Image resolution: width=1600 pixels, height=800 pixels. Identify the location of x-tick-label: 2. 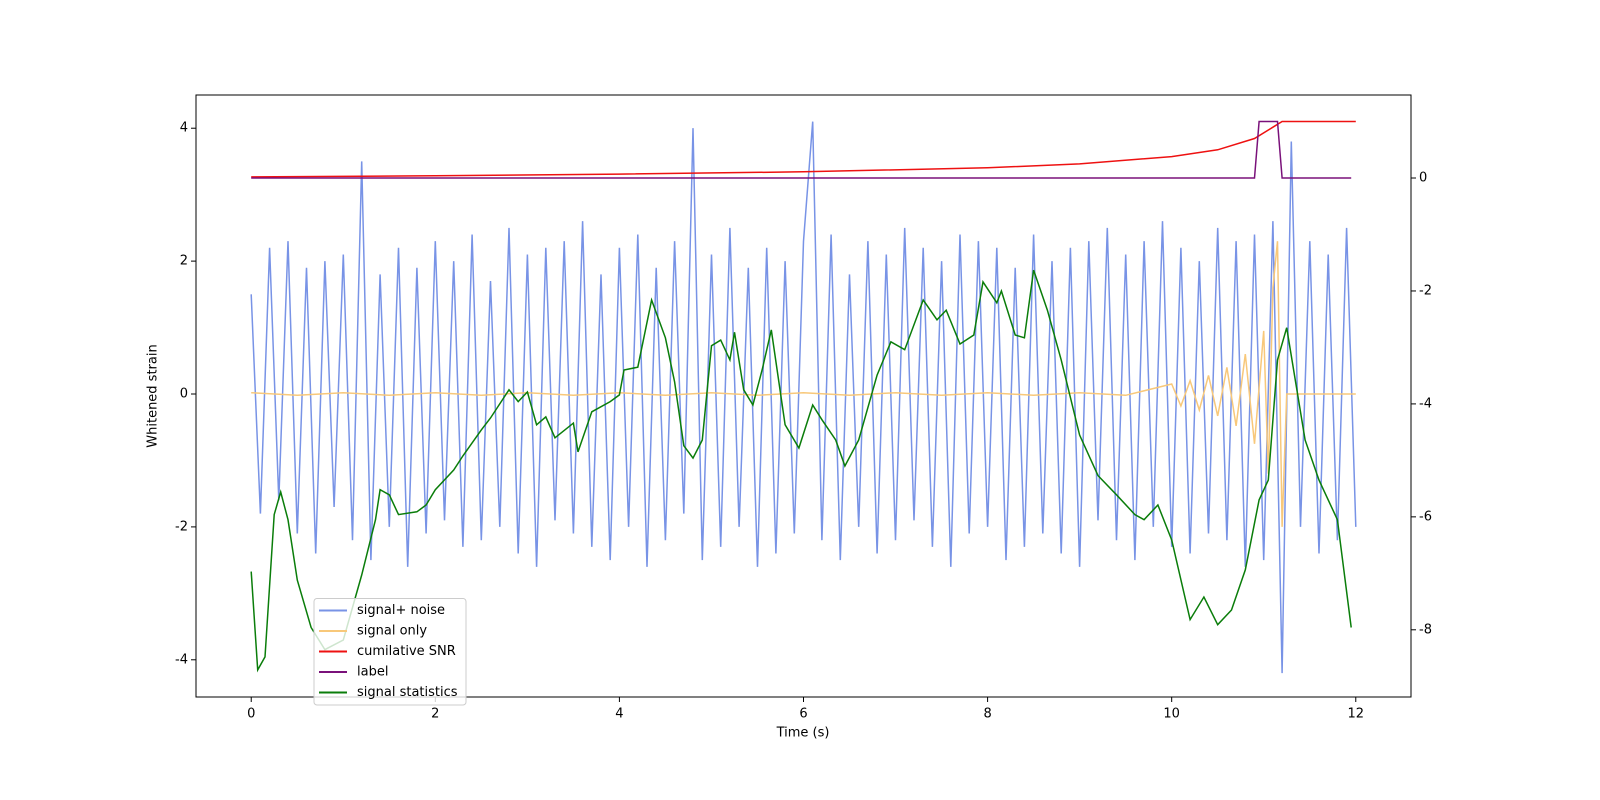
(435, 714).